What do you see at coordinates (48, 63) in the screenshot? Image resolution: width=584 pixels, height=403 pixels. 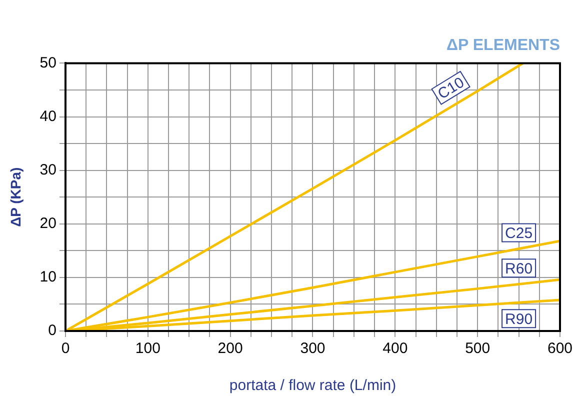 I see `y-tick-label: 50` at bounding box center [48, 63].